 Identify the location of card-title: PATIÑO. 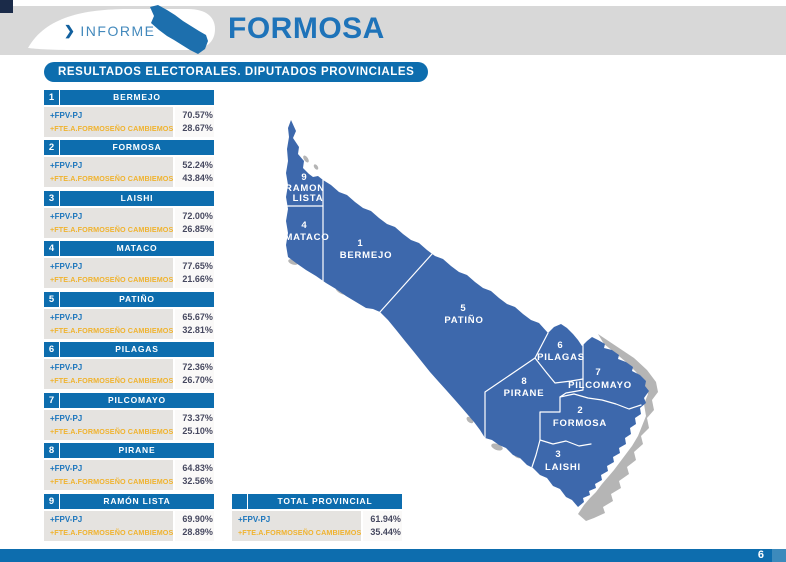
(137, 299).